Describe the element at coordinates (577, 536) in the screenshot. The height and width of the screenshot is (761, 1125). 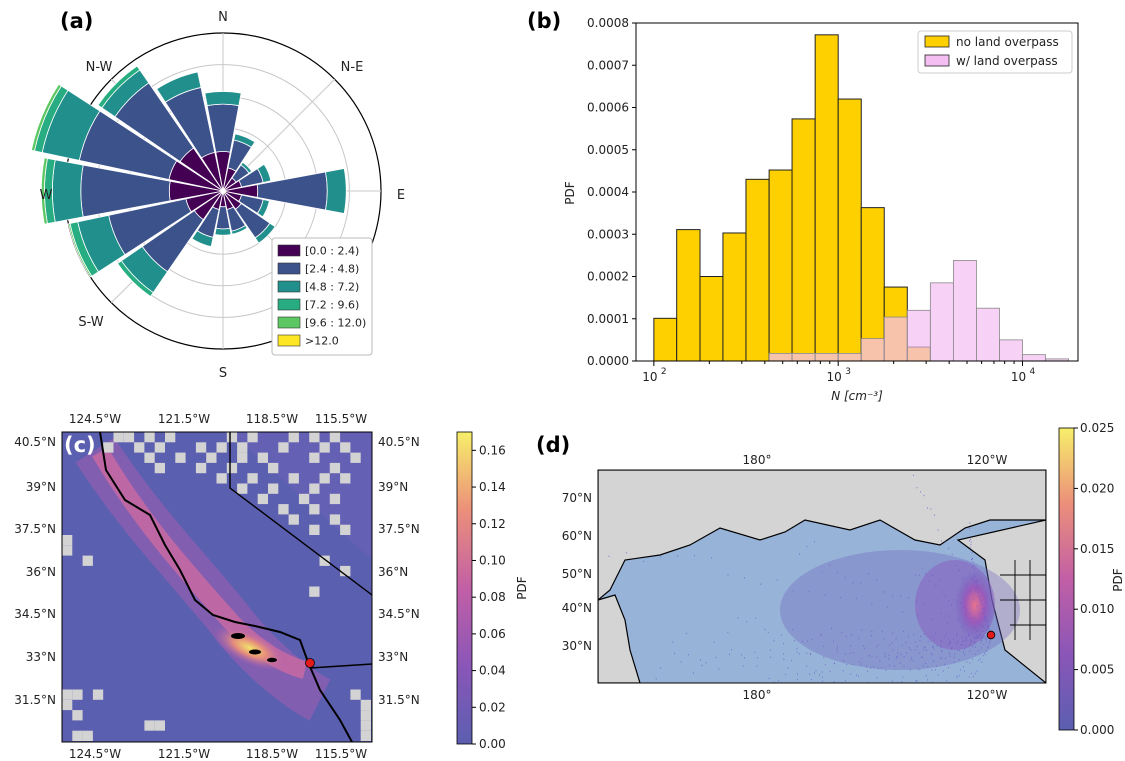
I see `map-d-lat-1: 60°N` at that location.